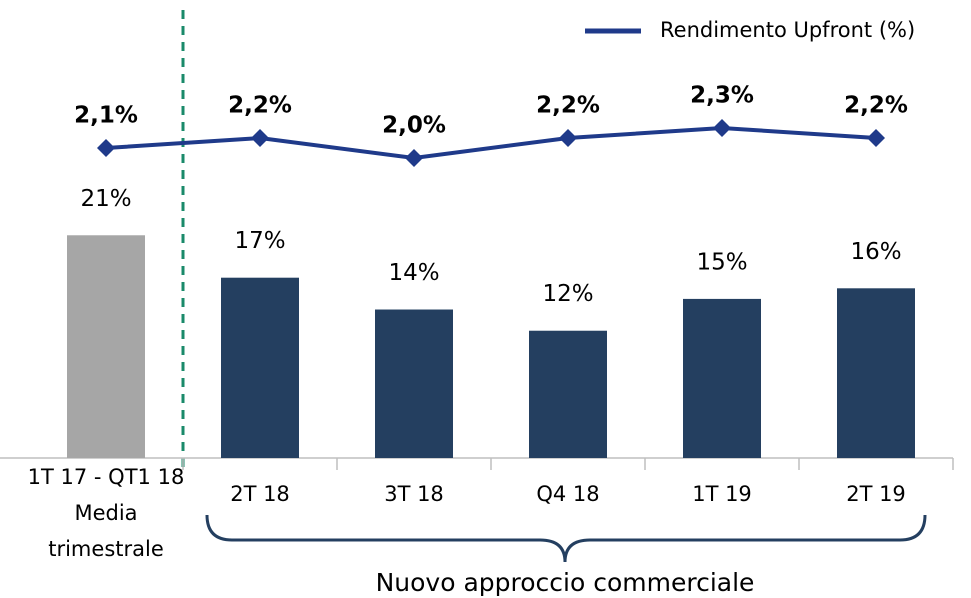 The width and height of the screenshot is (971, 598). What do you see at coordinates (721, 262) in the screenshot?
I see `bar-label: 15%` at bounding box center [721, 262].